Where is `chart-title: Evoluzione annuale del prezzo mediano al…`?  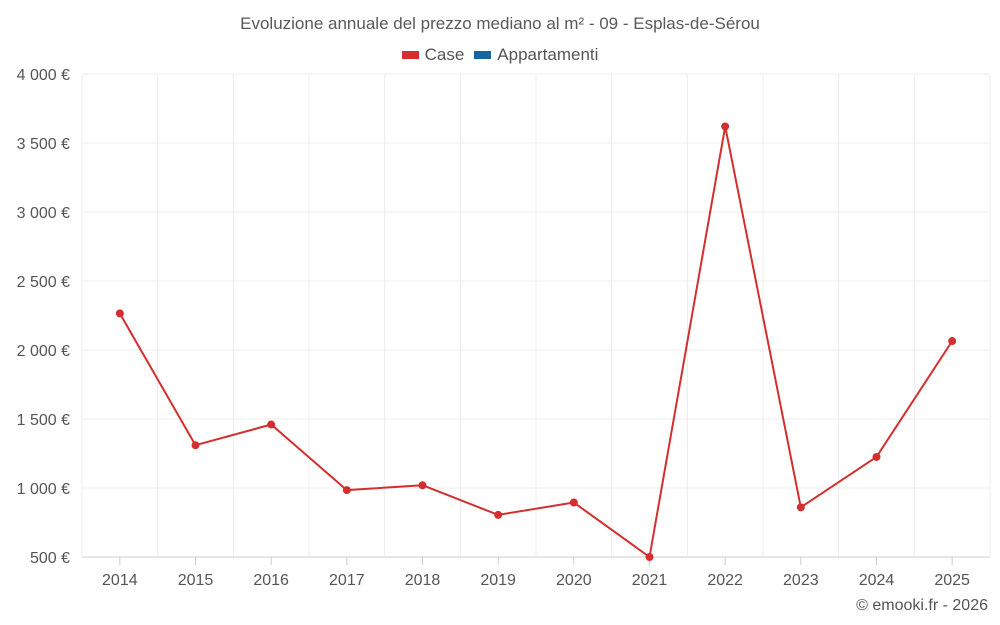 chart-title: Evoluzione annuale del prezzo mediano al… is located at coordinates (500, 23).